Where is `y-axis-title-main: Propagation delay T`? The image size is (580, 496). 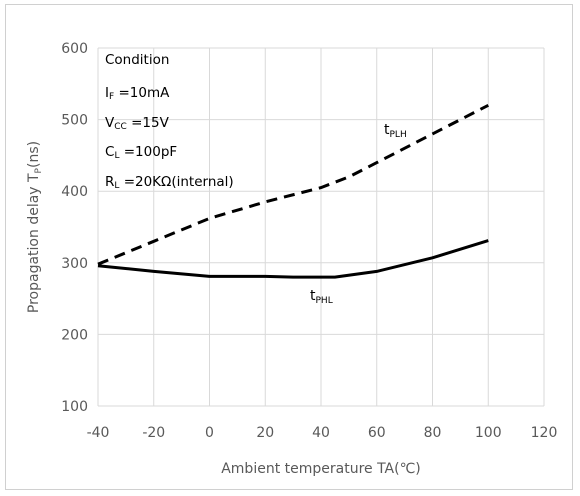
y-axis-title-main: Propagation delay T is located at coordinates (34, 243).